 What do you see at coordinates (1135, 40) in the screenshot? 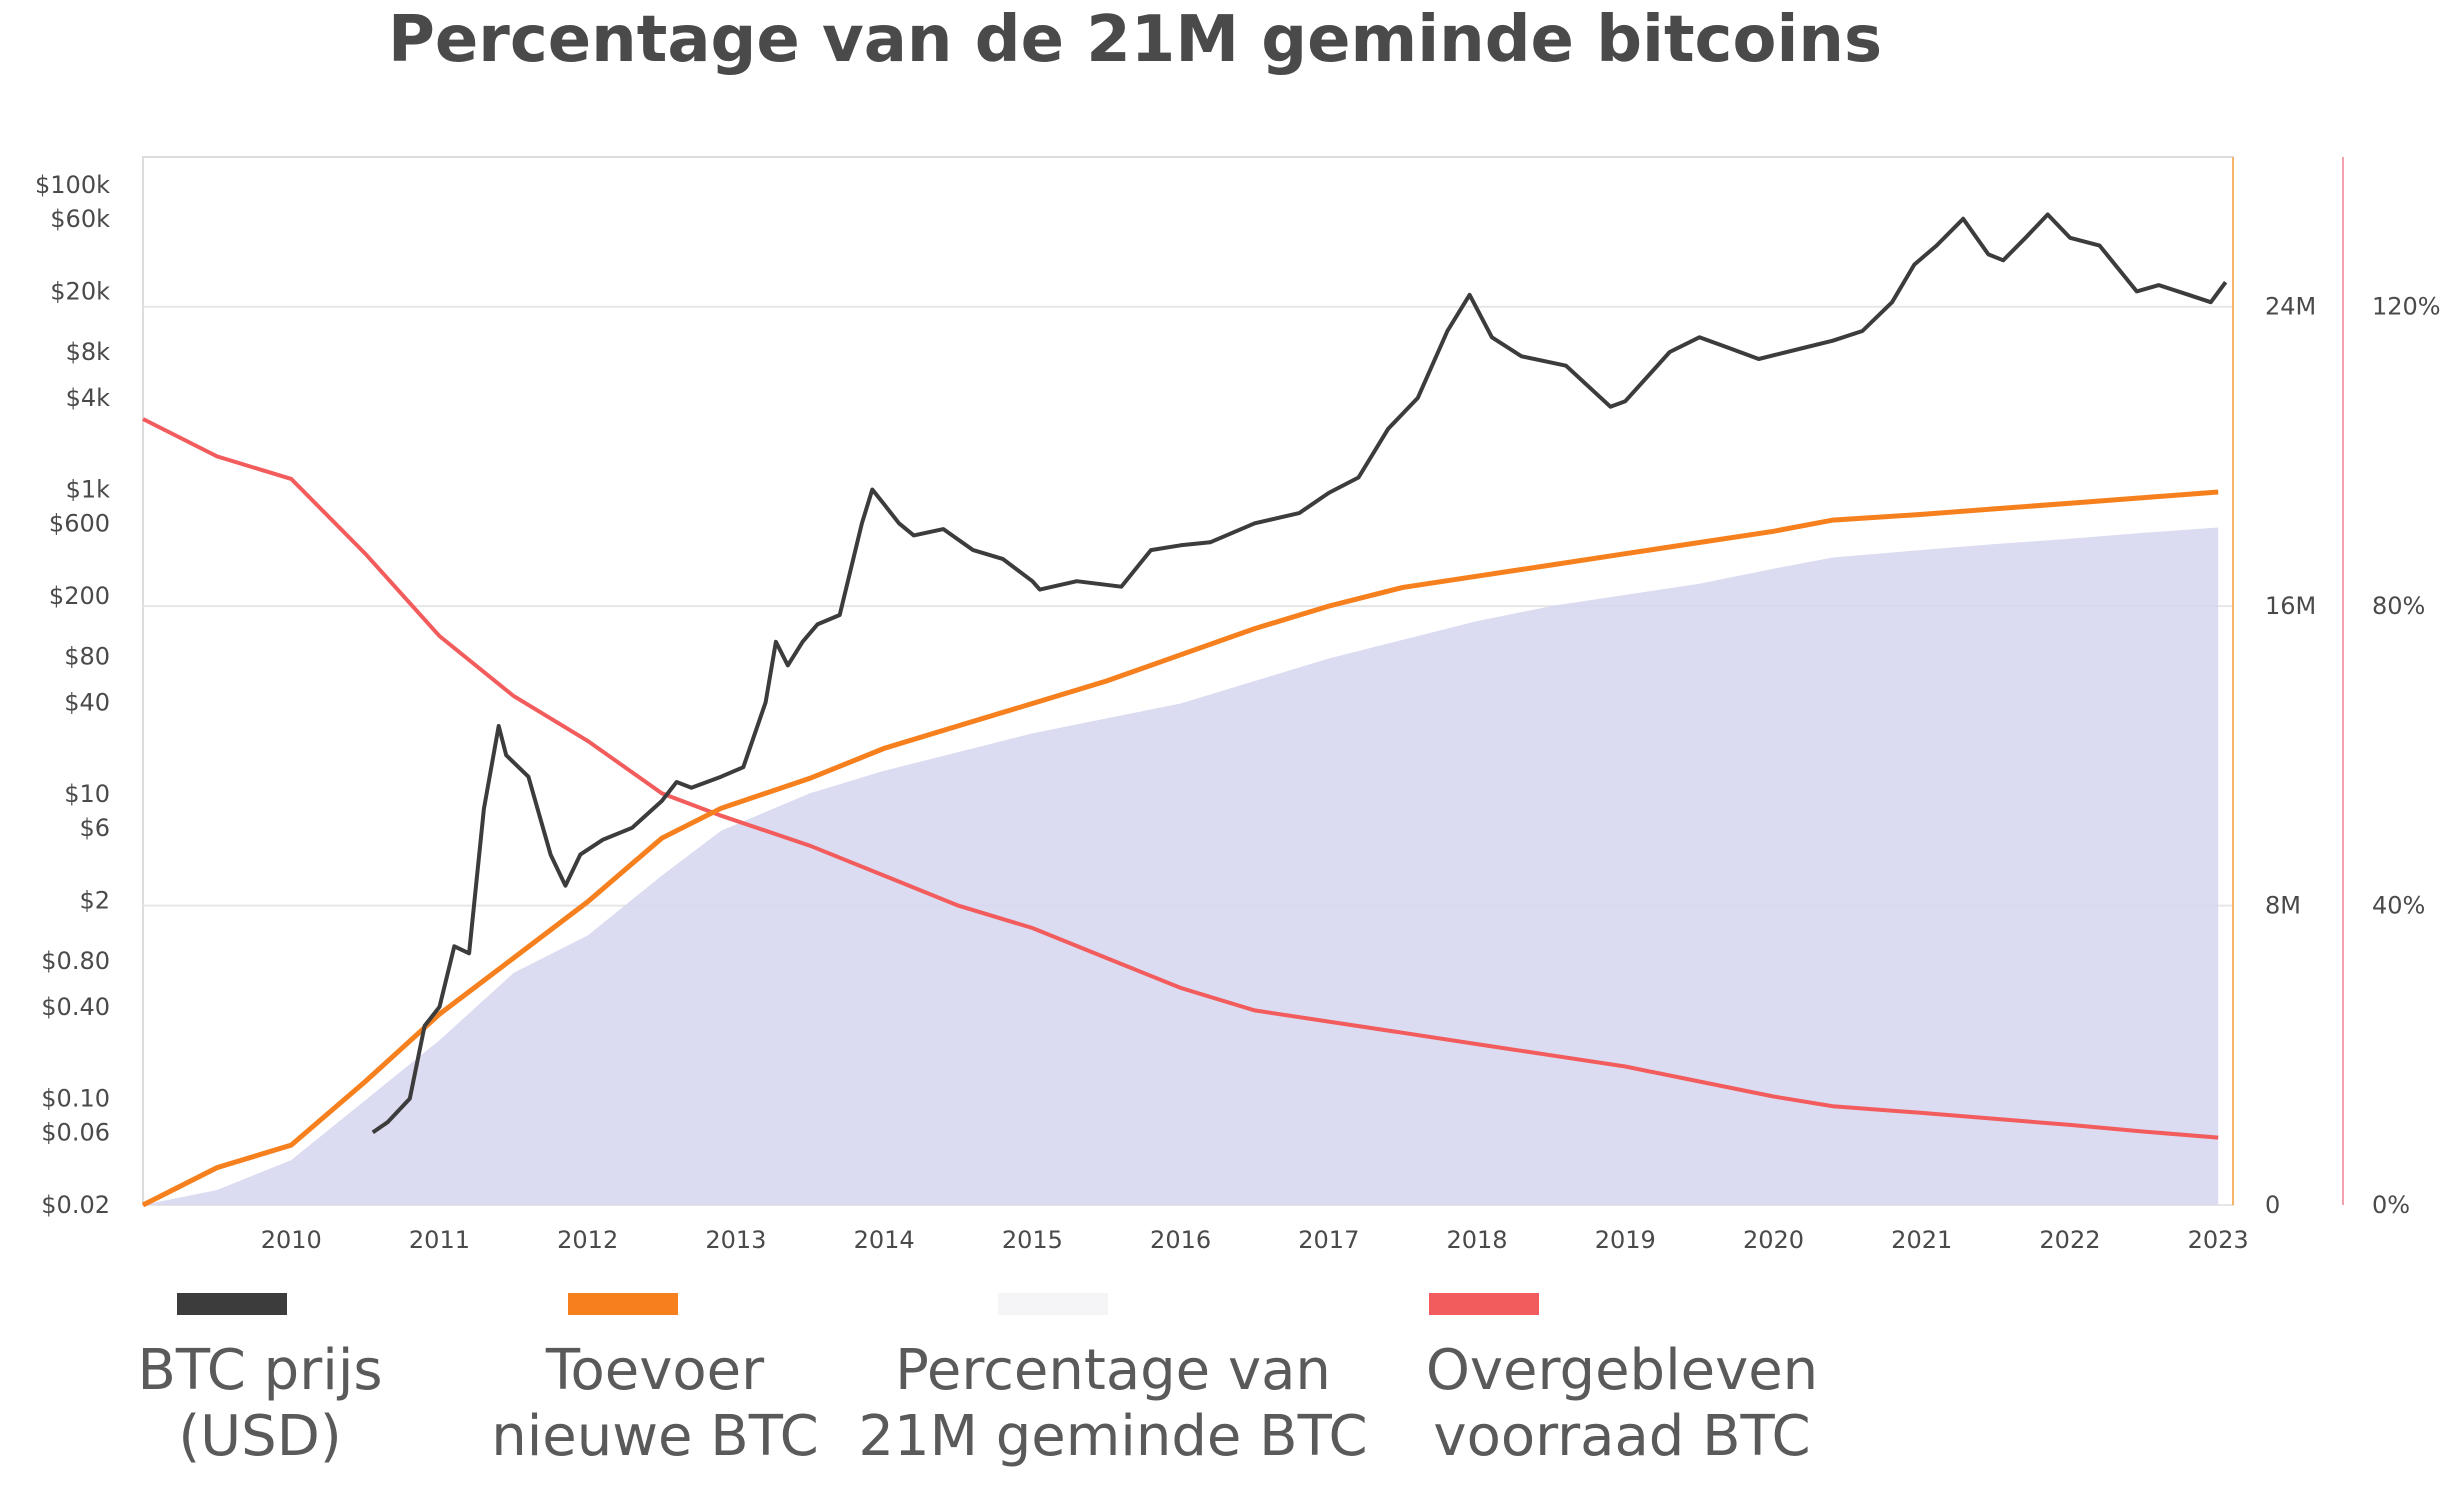
I see `chart-title: Percentage van de 21M geminde bitcoins` at bounding box center [1135, 40].